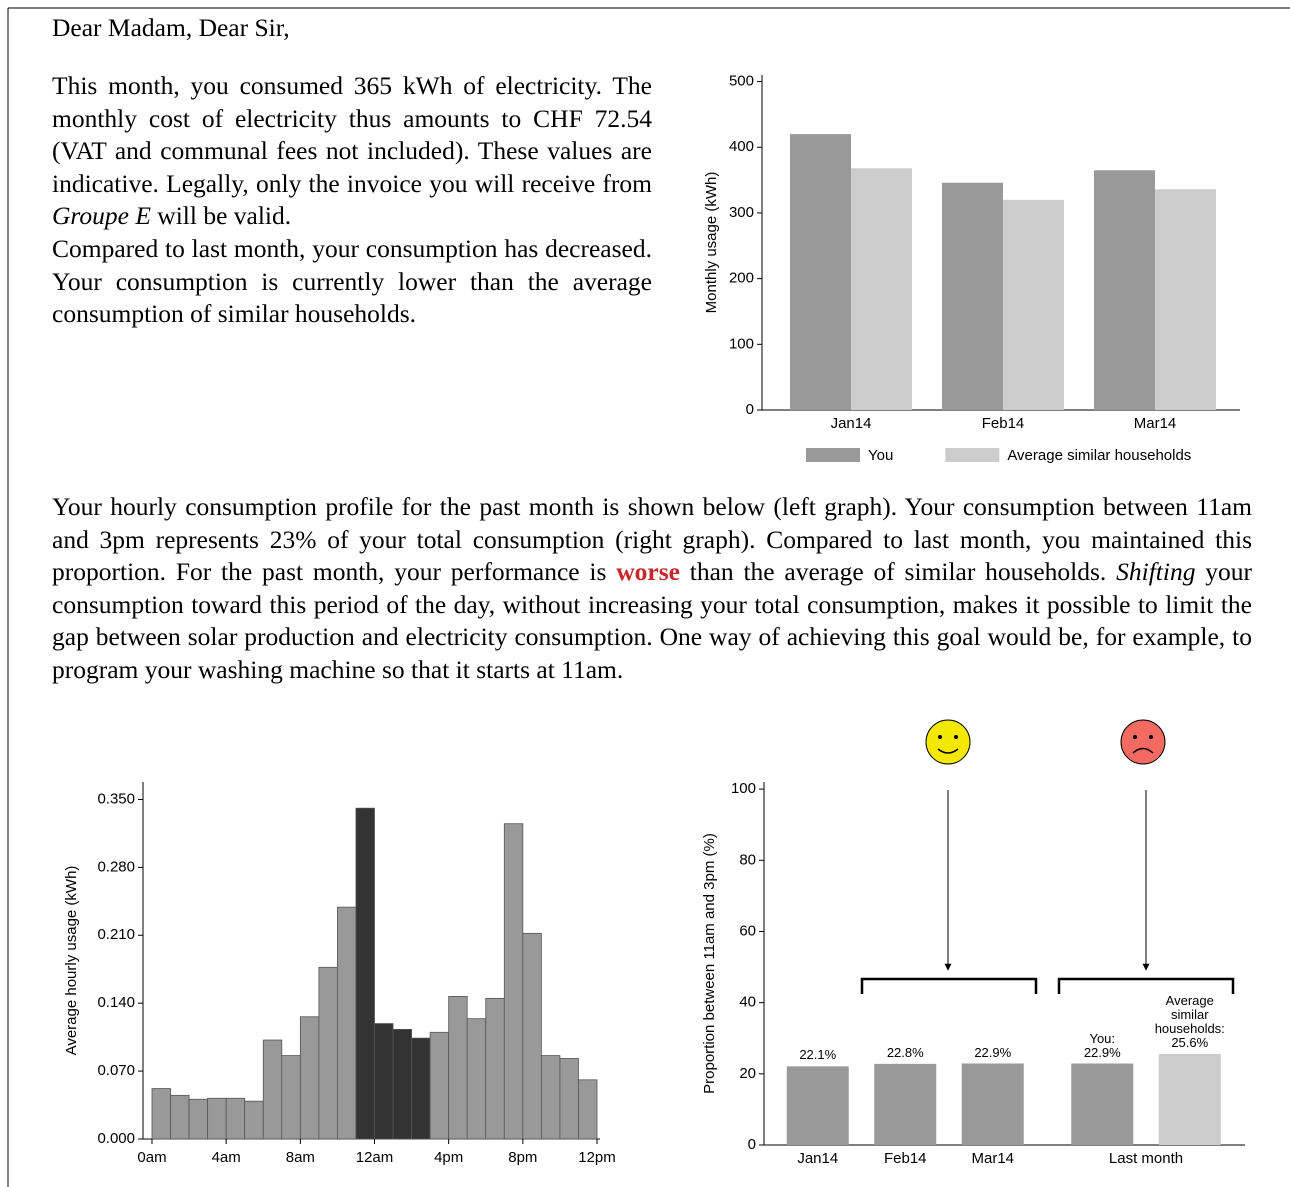  Describe the element at coordinates (116, 1002) in the screenshot. I see `y-tick-label: 0.140` at that location.